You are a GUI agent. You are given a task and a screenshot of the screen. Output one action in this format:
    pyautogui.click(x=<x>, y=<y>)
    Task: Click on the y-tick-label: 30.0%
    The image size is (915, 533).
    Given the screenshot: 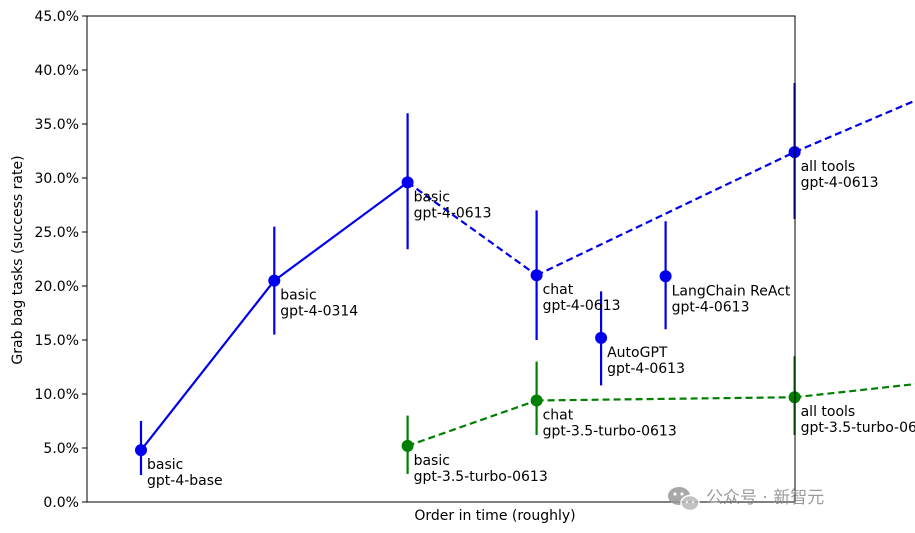 What is the action you would take?
    pyautogui.click(x=57, y=179)
    